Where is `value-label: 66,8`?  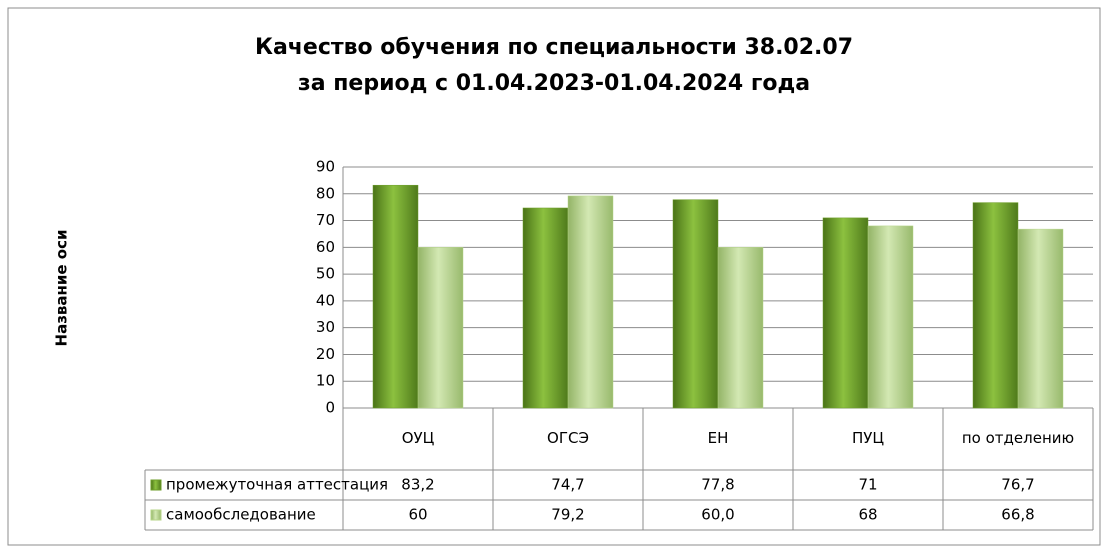 value-label: 66,8 is located at coordinates (1017, 515).